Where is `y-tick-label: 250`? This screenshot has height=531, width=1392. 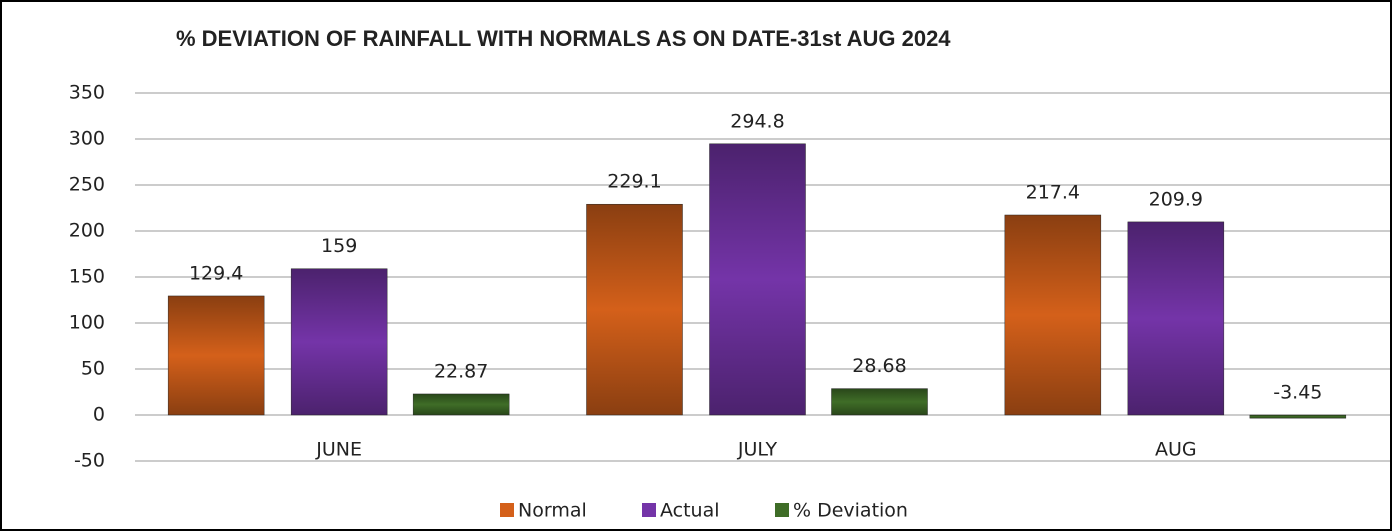
y-tick-label: 250 is located at coordinates (87, 185).